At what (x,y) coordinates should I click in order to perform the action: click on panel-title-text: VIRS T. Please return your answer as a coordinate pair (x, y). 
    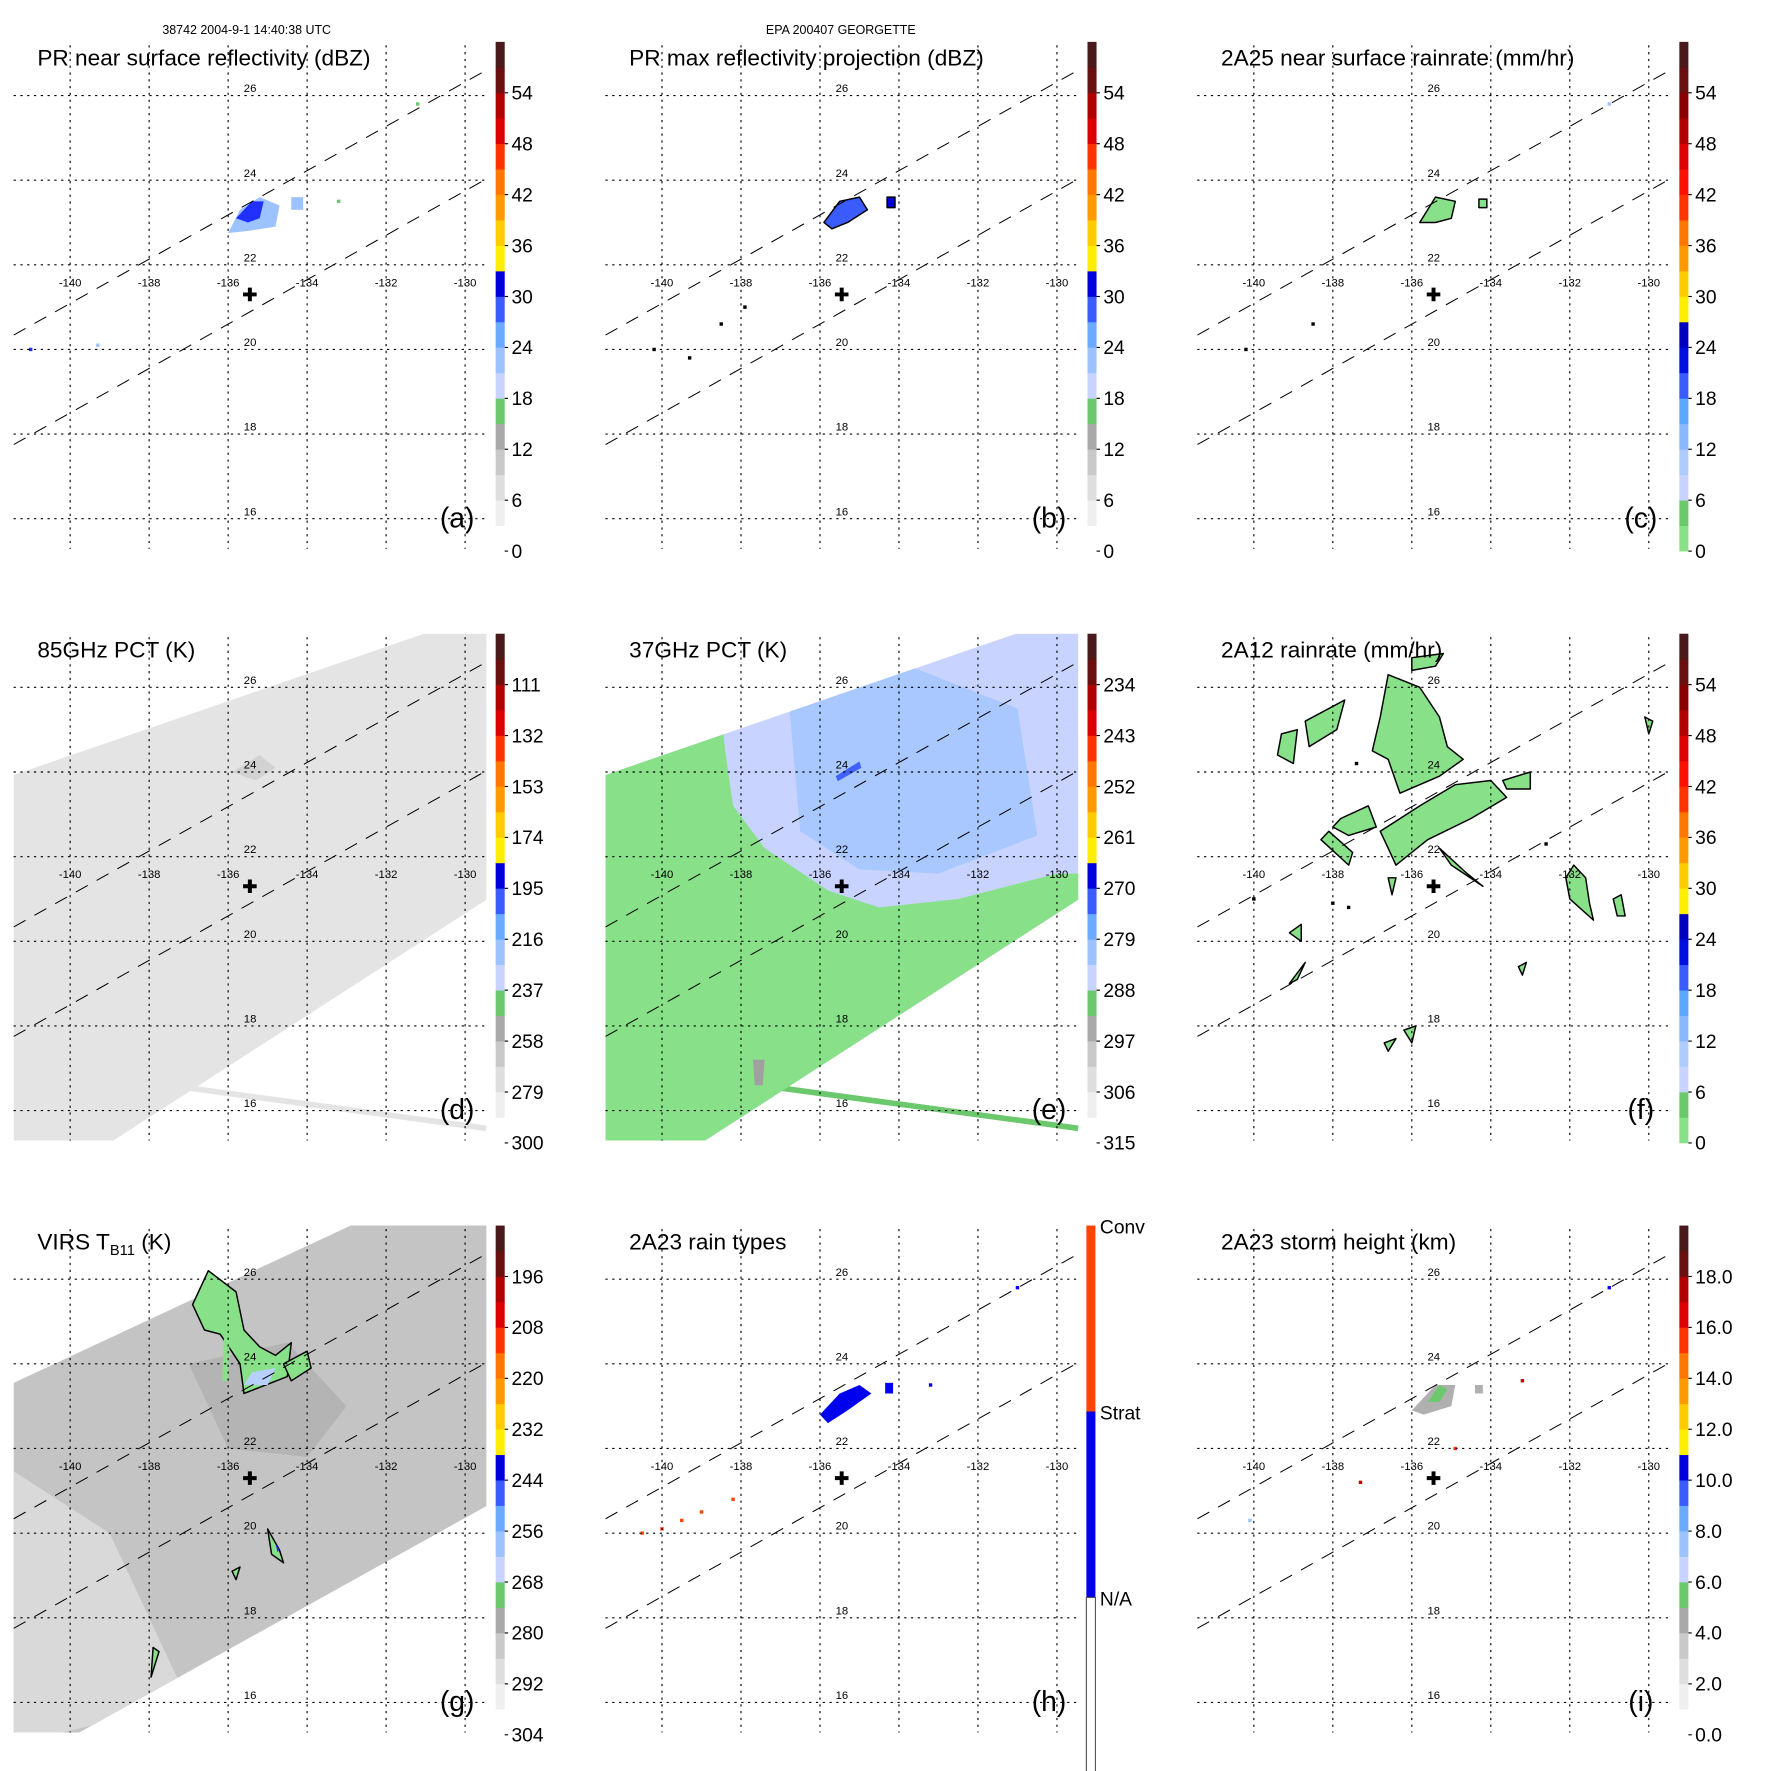
    Looking at the image, I should click on (73, 1241).